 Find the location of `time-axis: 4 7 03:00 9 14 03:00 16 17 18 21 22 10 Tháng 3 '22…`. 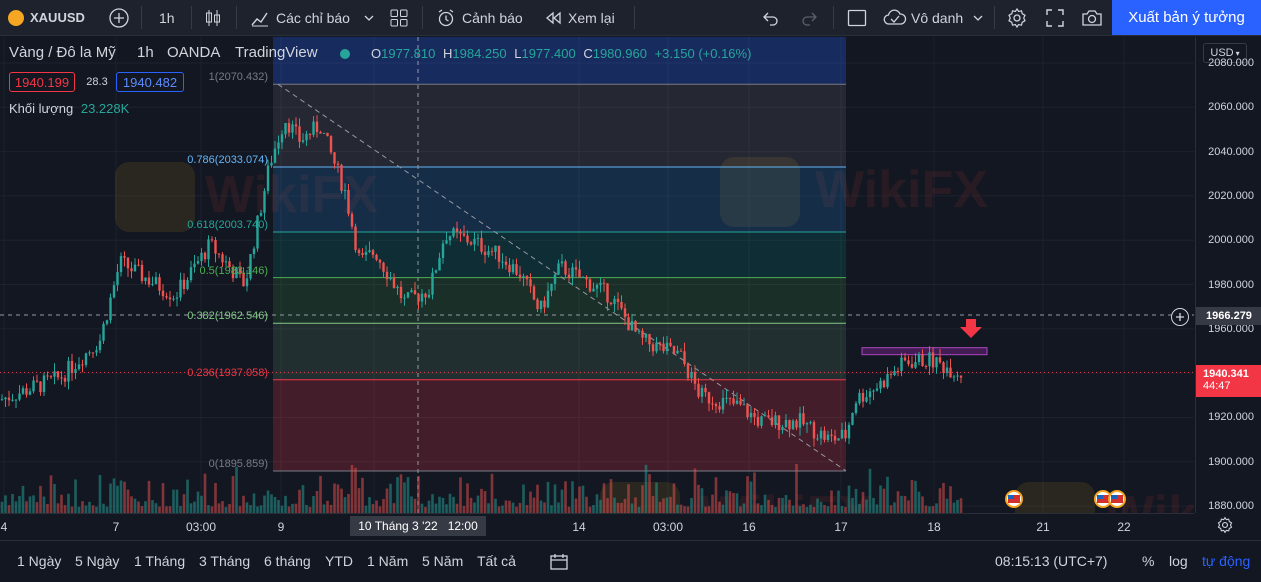

time-axis: 4 7 03:00 9 14 03:00 16 17 18 21 22 10 Tháng 3 '22… is located at coordinates (597, 525).